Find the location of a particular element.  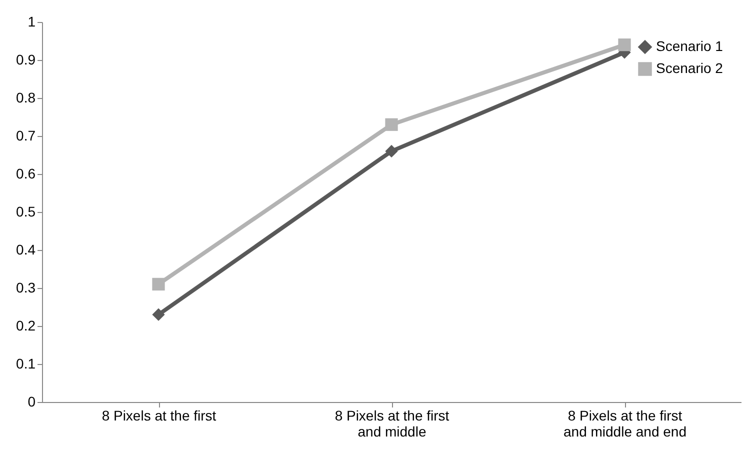

x-tick-label: 8 Pixels at the first and middle and end is located at coordinates (625, 424).